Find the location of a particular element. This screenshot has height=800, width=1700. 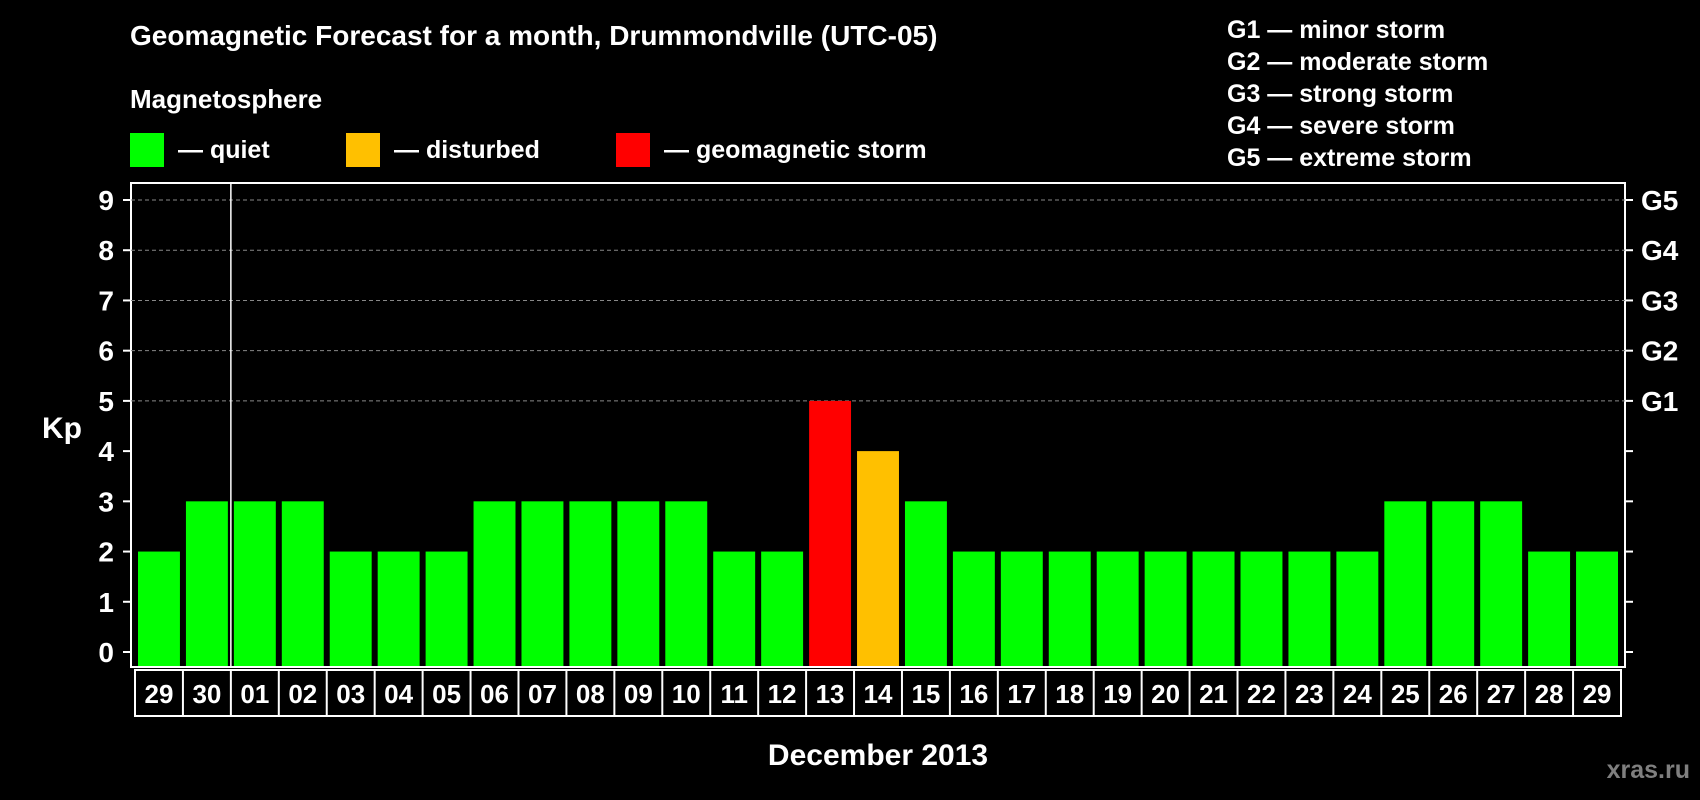

y-tick-label: 7 is located at coordinates (106, 300).